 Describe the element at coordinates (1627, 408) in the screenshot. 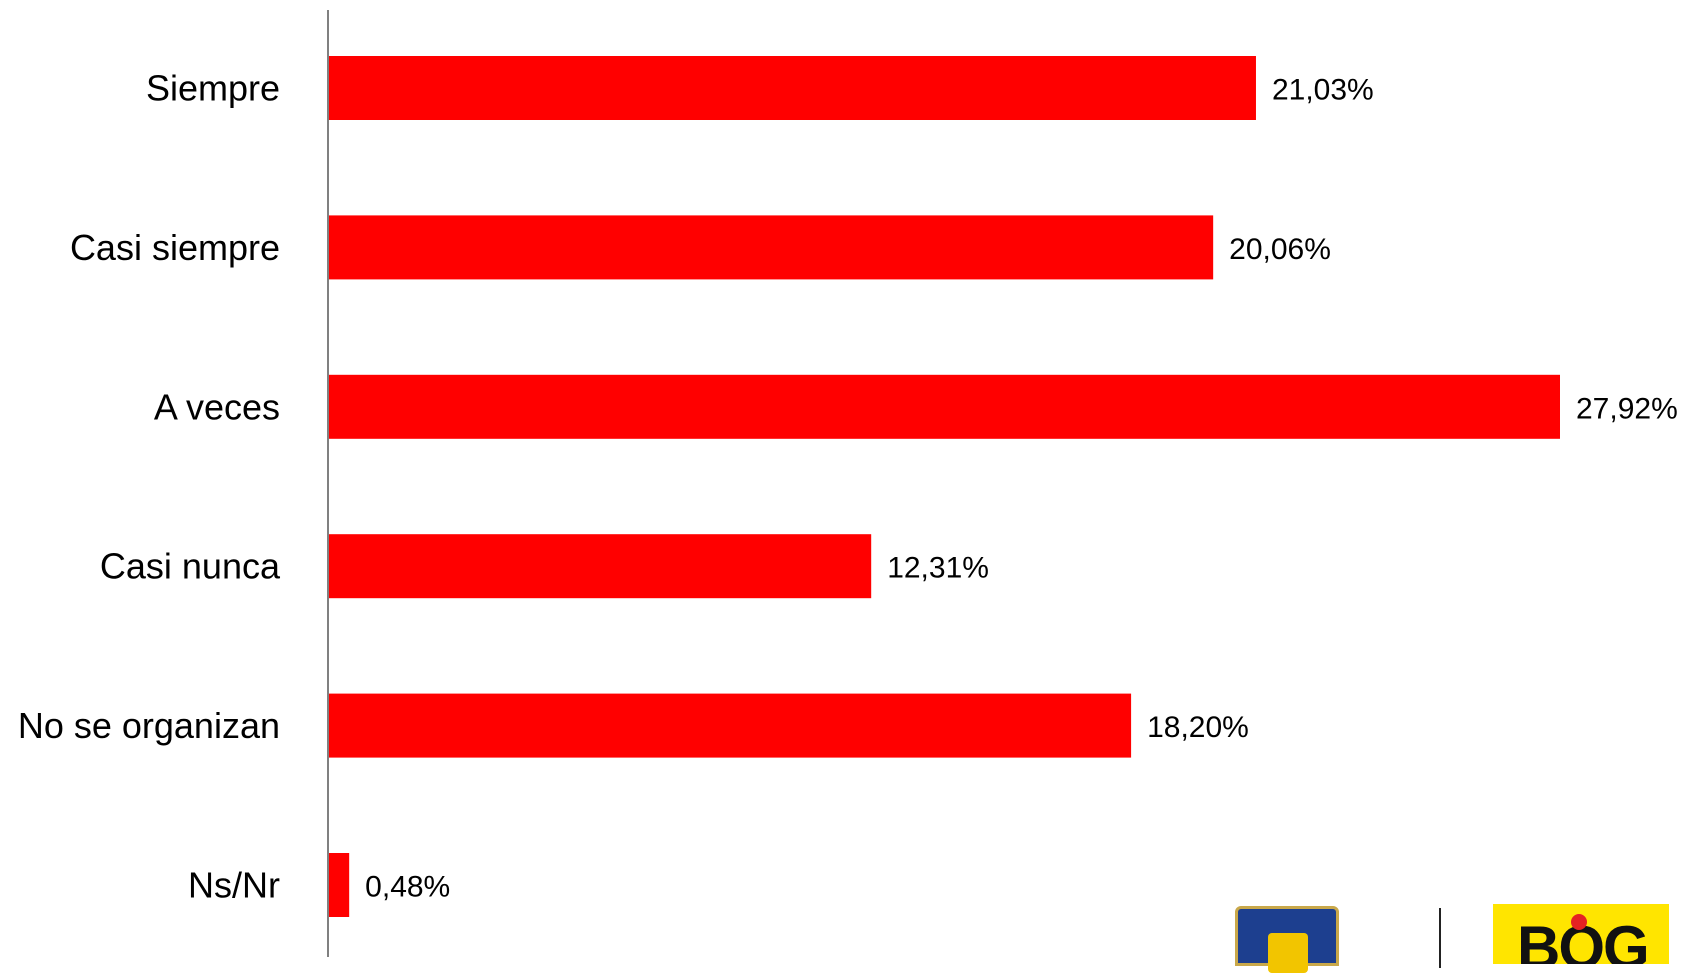

I see `data-label-2: 27,92%` at that location.